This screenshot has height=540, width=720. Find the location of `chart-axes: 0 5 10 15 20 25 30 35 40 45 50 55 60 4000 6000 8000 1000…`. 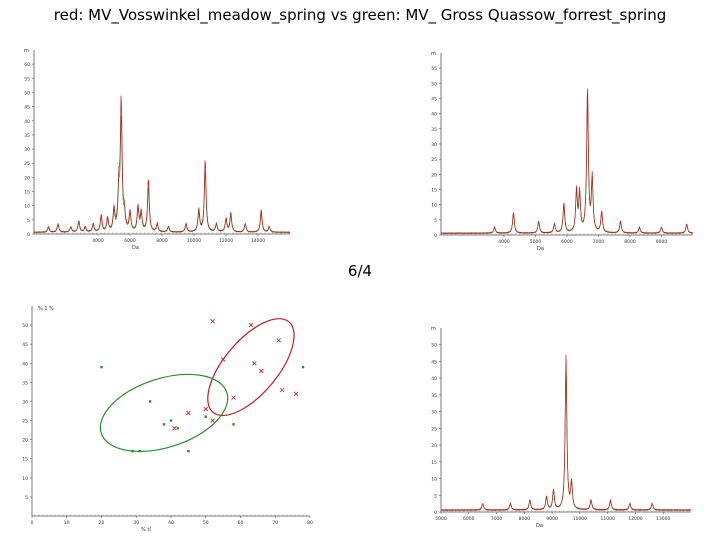

chart-axes: 0 5 10 15 20 25 30 35 40 45 50 55 60 4000 6000 8000 1000… is located at coordinates (157, 149).